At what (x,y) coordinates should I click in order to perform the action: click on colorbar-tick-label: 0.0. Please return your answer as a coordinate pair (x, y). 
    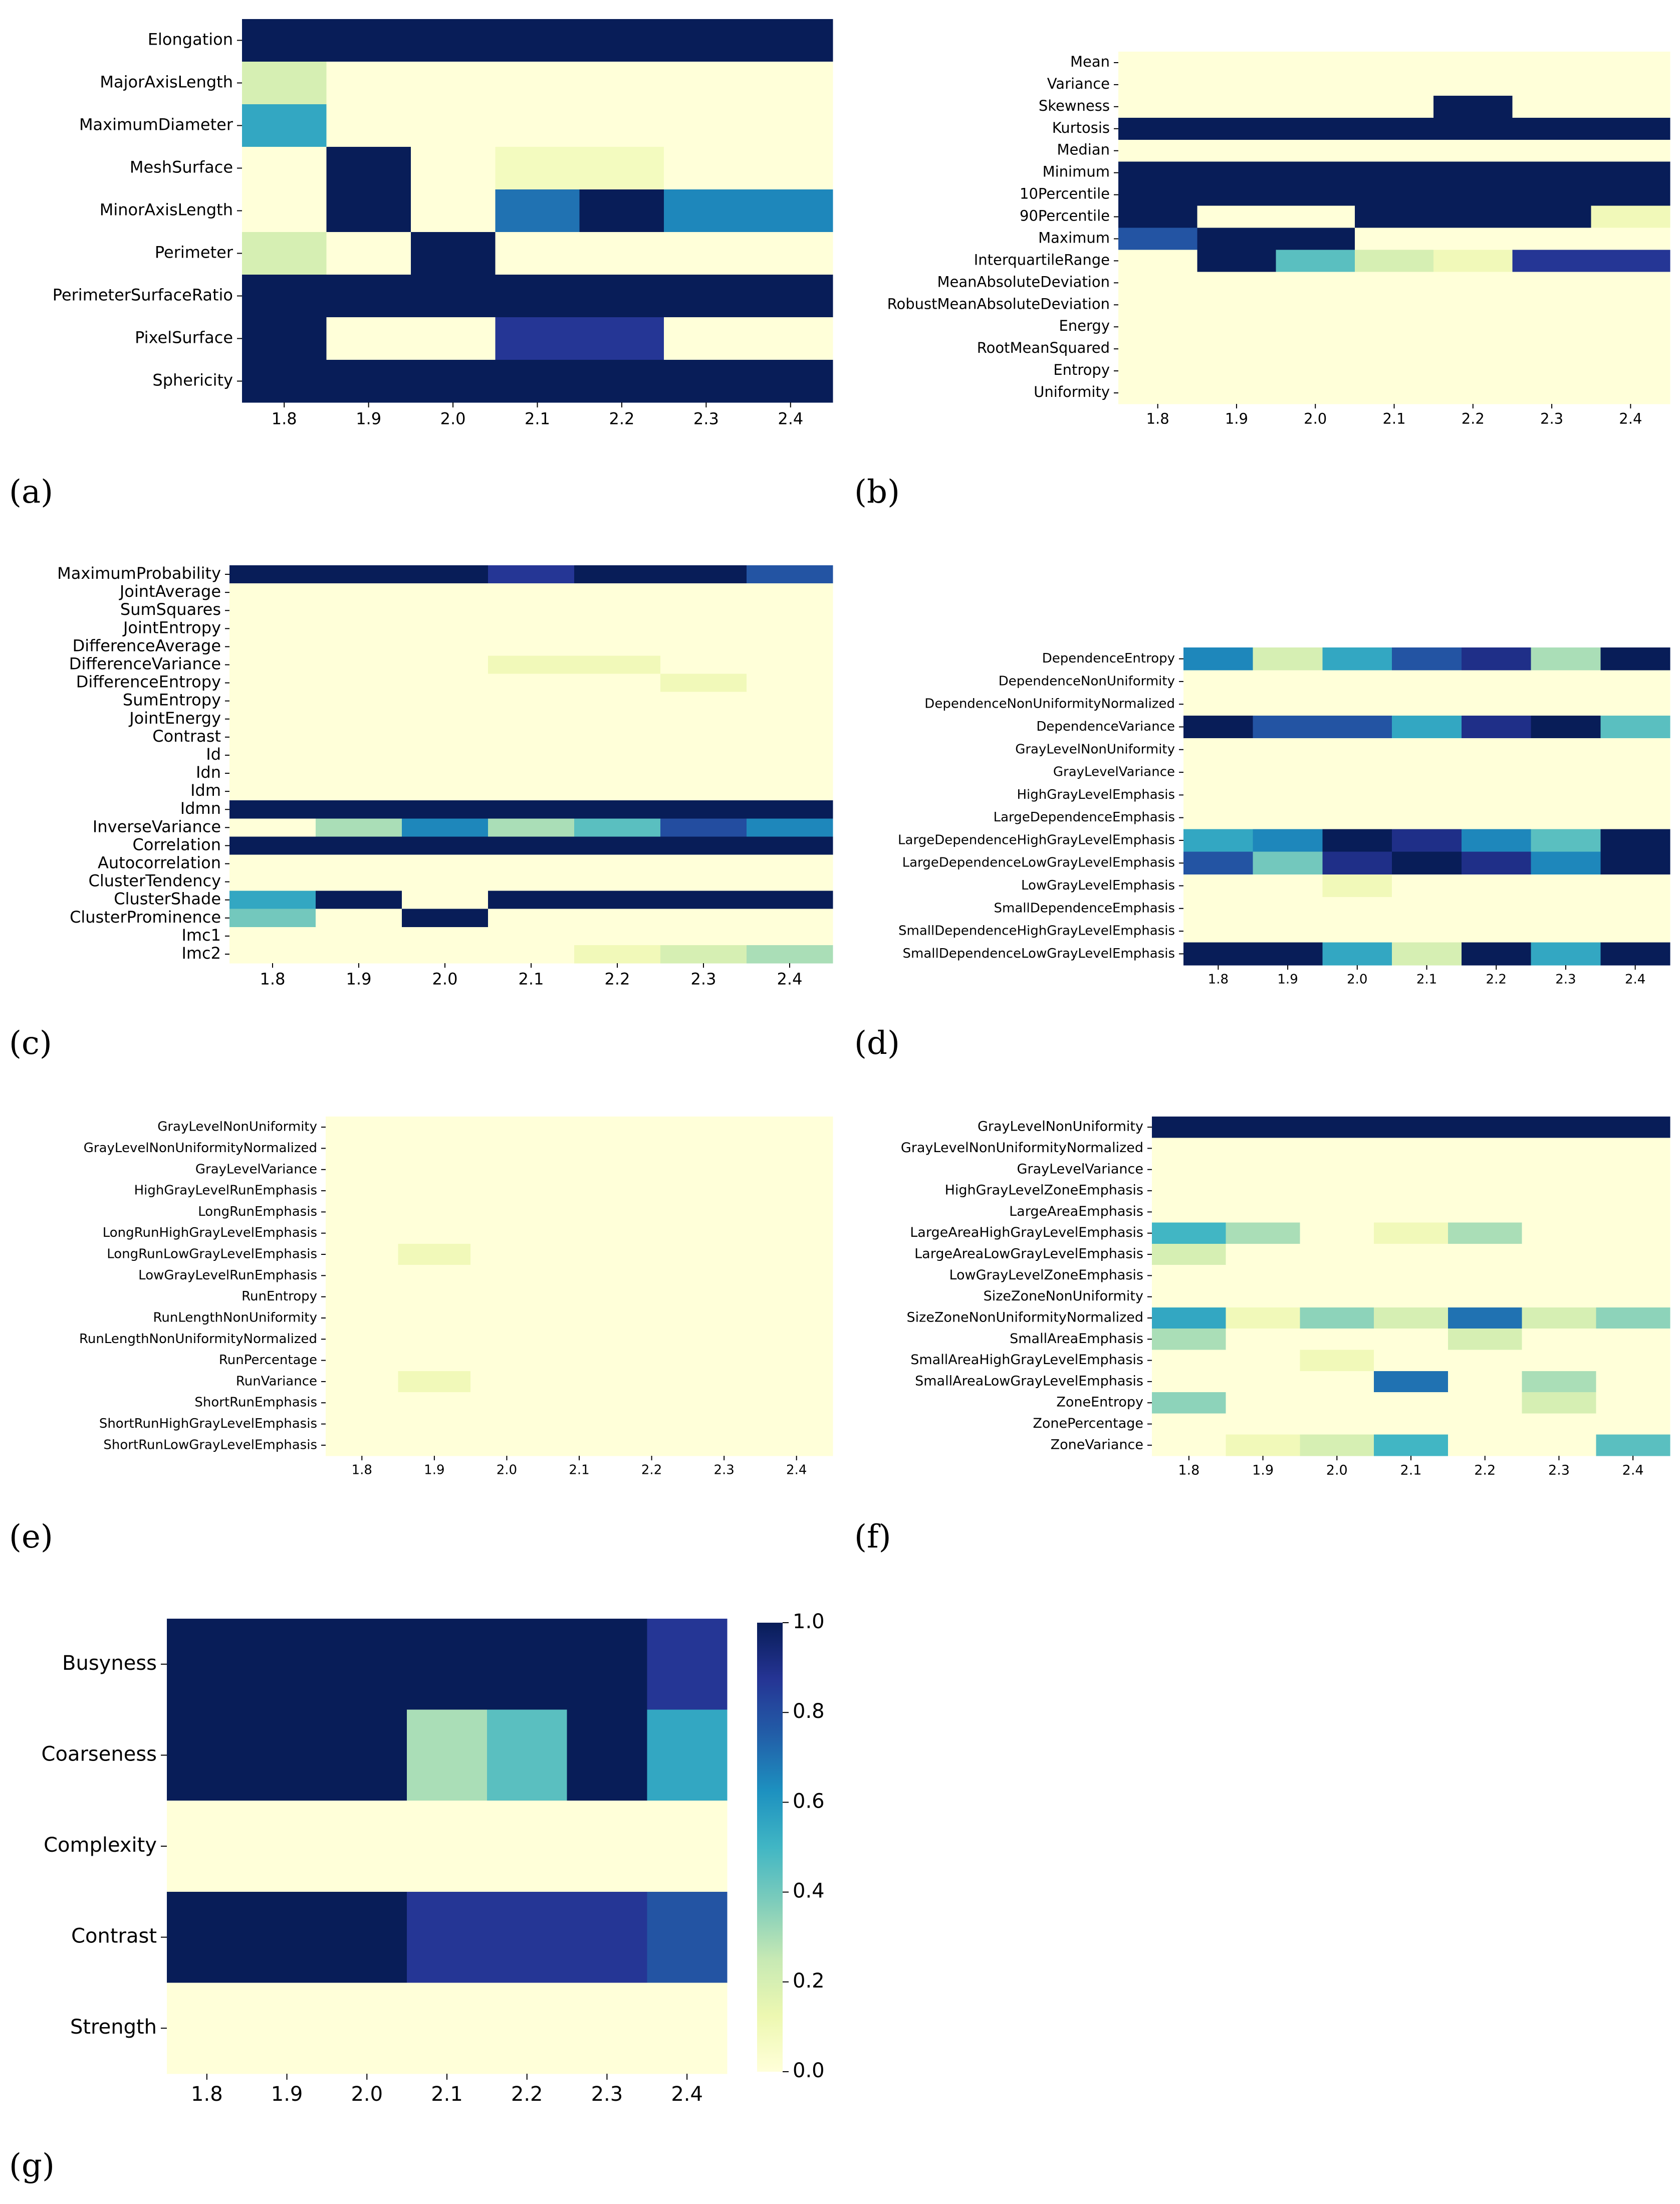
    Looking at the image, I should click on (809, 2070).